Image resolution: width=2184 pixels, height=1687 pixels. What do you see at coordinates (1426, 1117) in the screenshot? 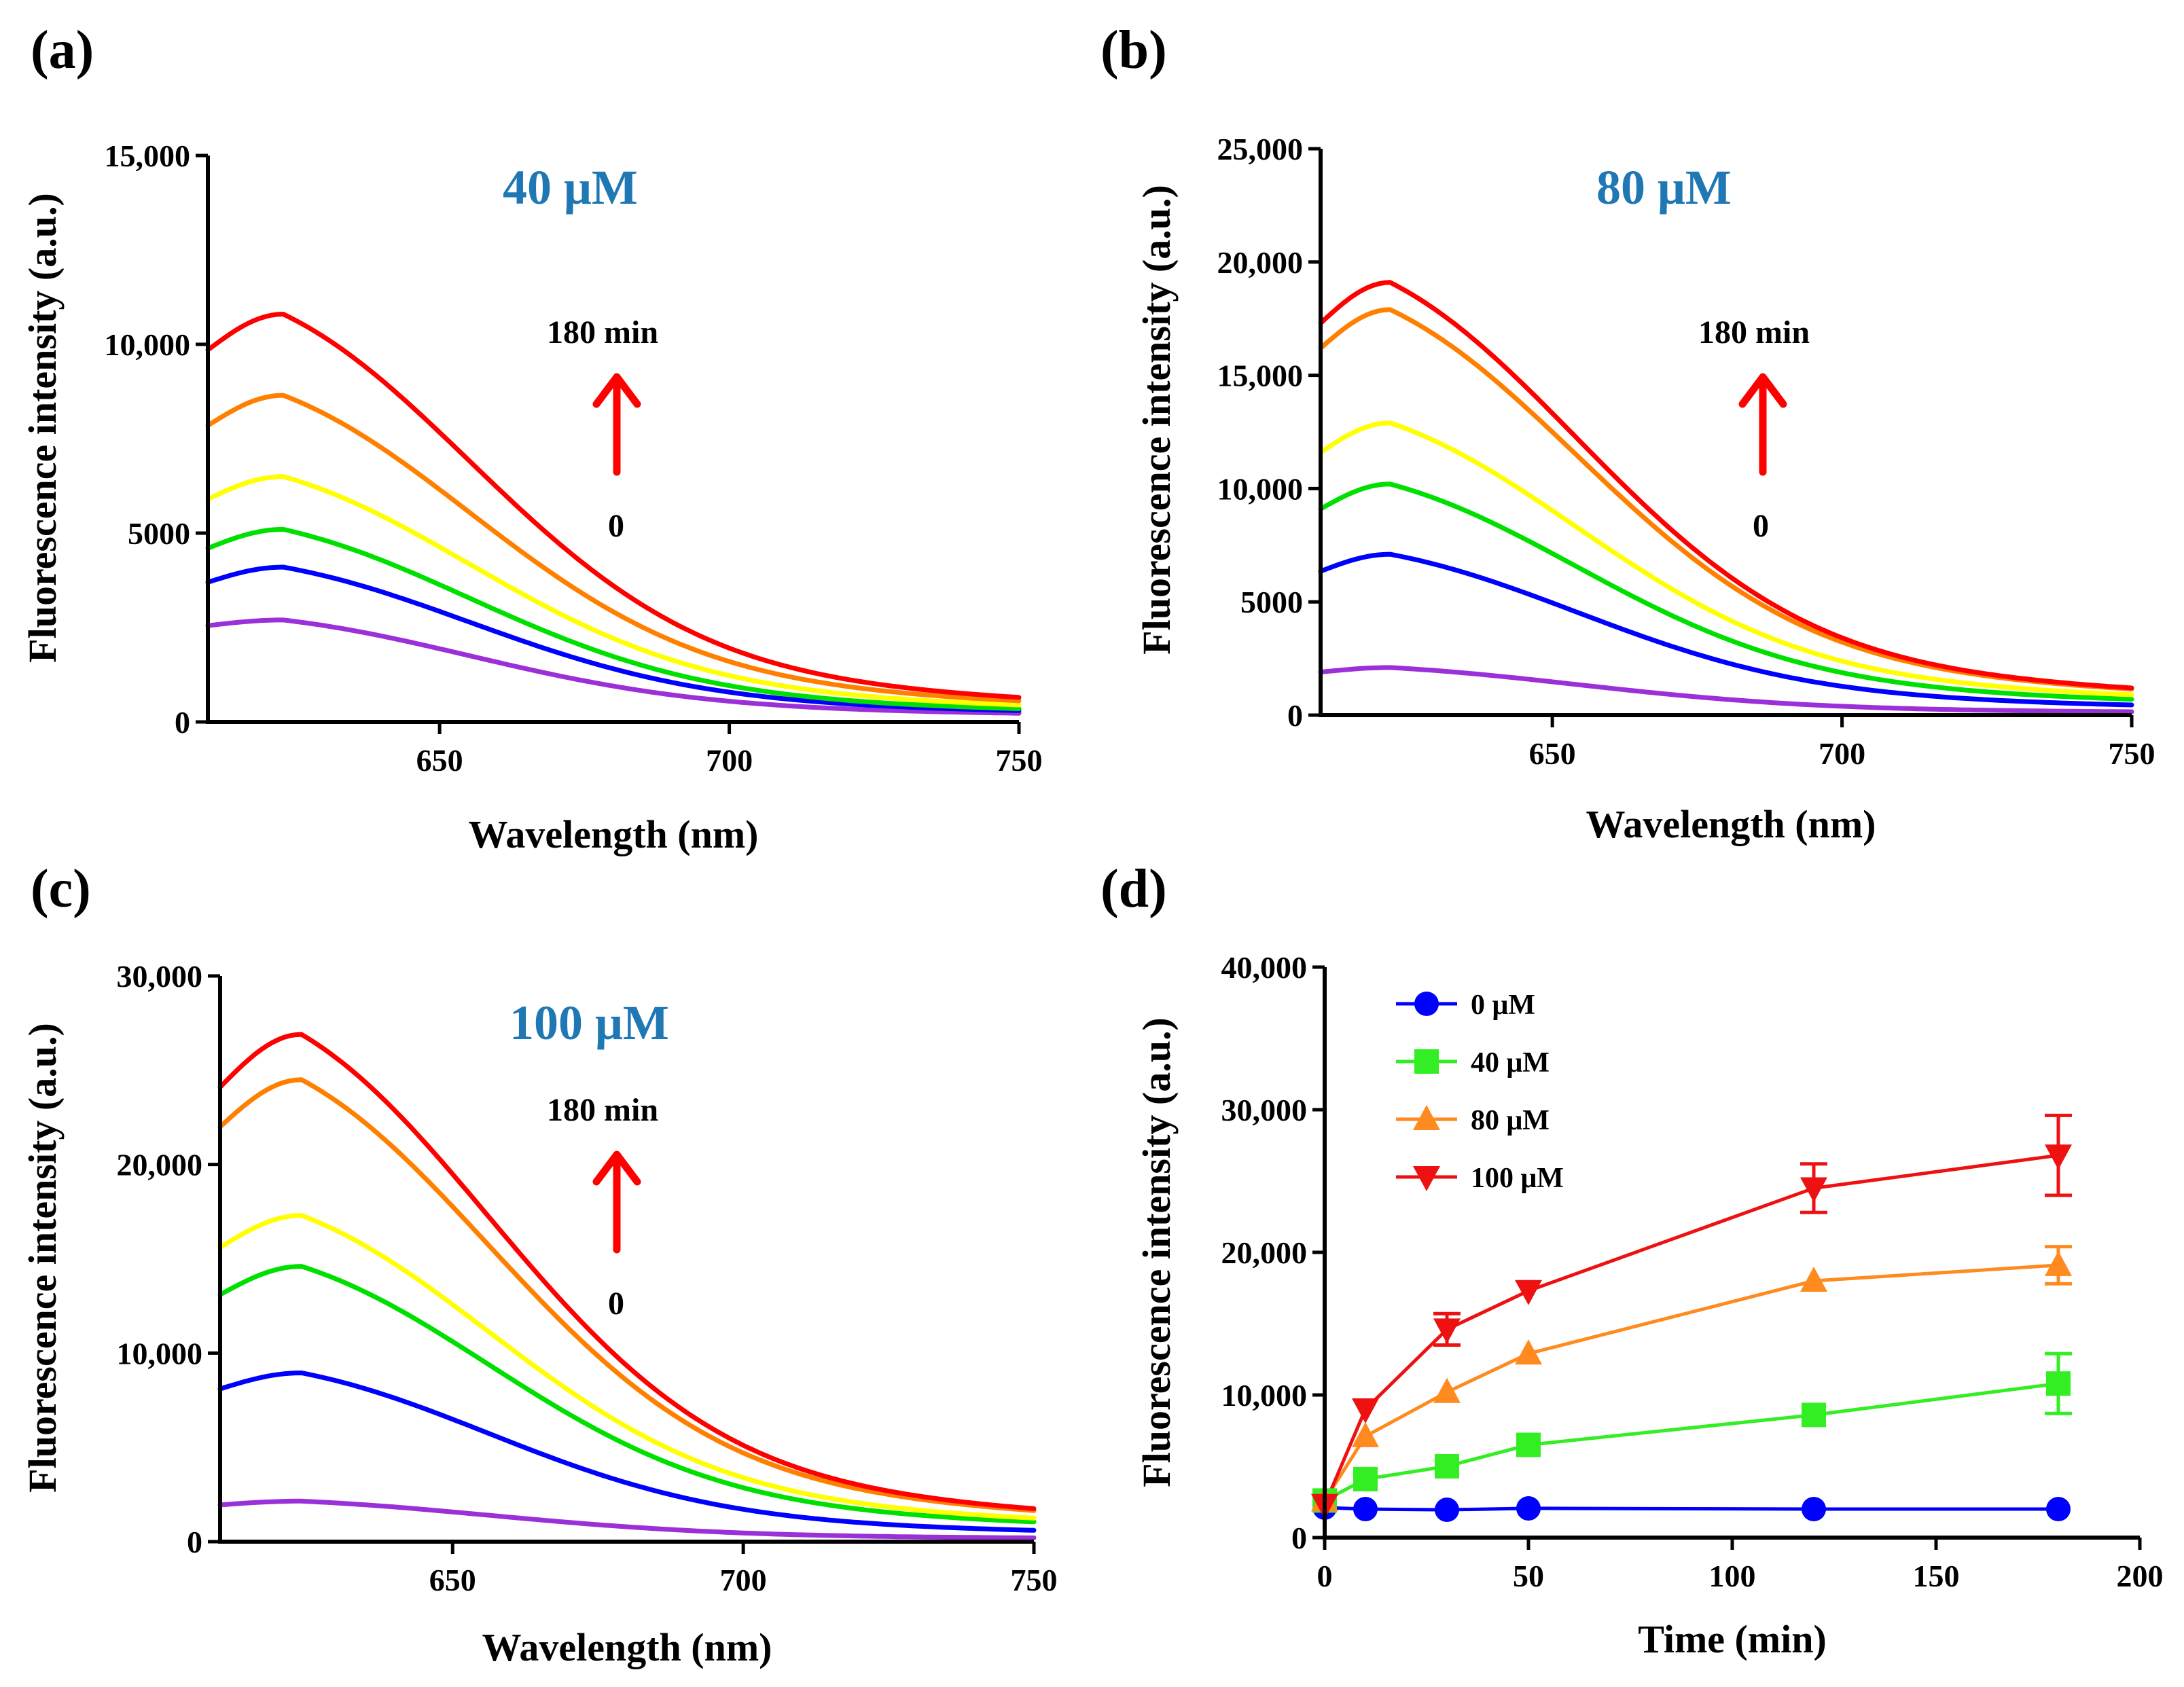
I see `legend-marker-80m` at bounding box center [1426, 1117].